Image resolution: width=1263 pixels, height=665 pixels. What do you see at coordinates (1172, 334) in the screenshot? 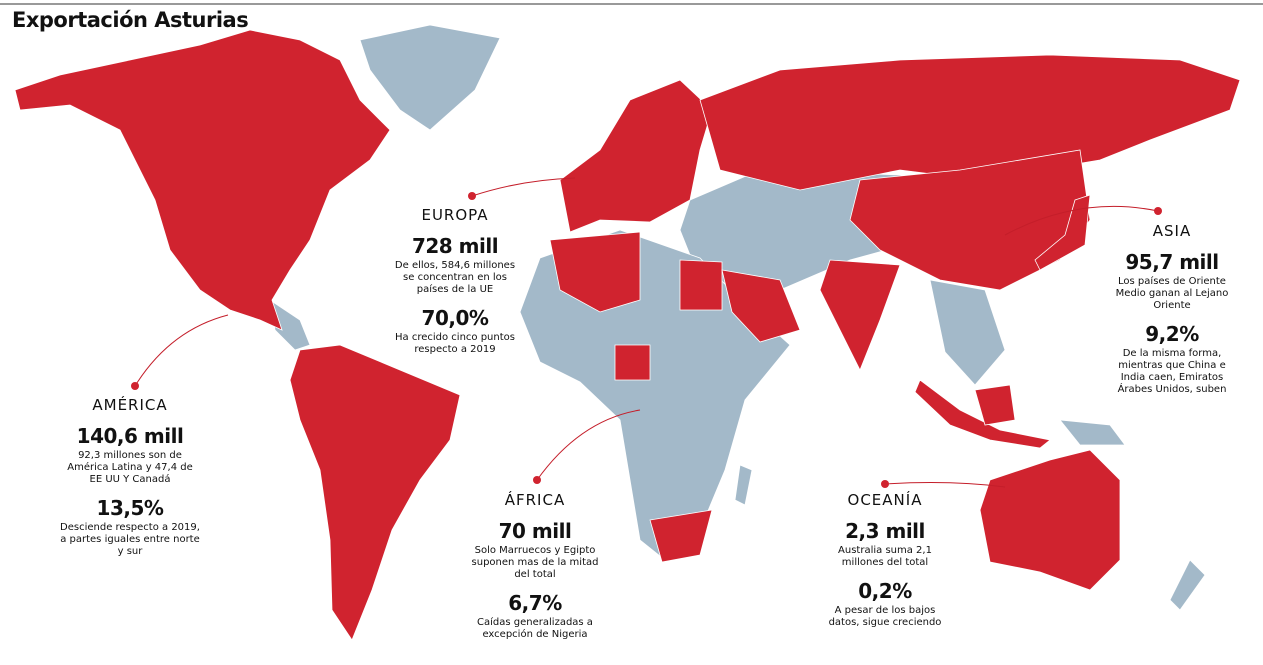
I see `region-percent: 9,2%` at bounding box center [1172, 334].